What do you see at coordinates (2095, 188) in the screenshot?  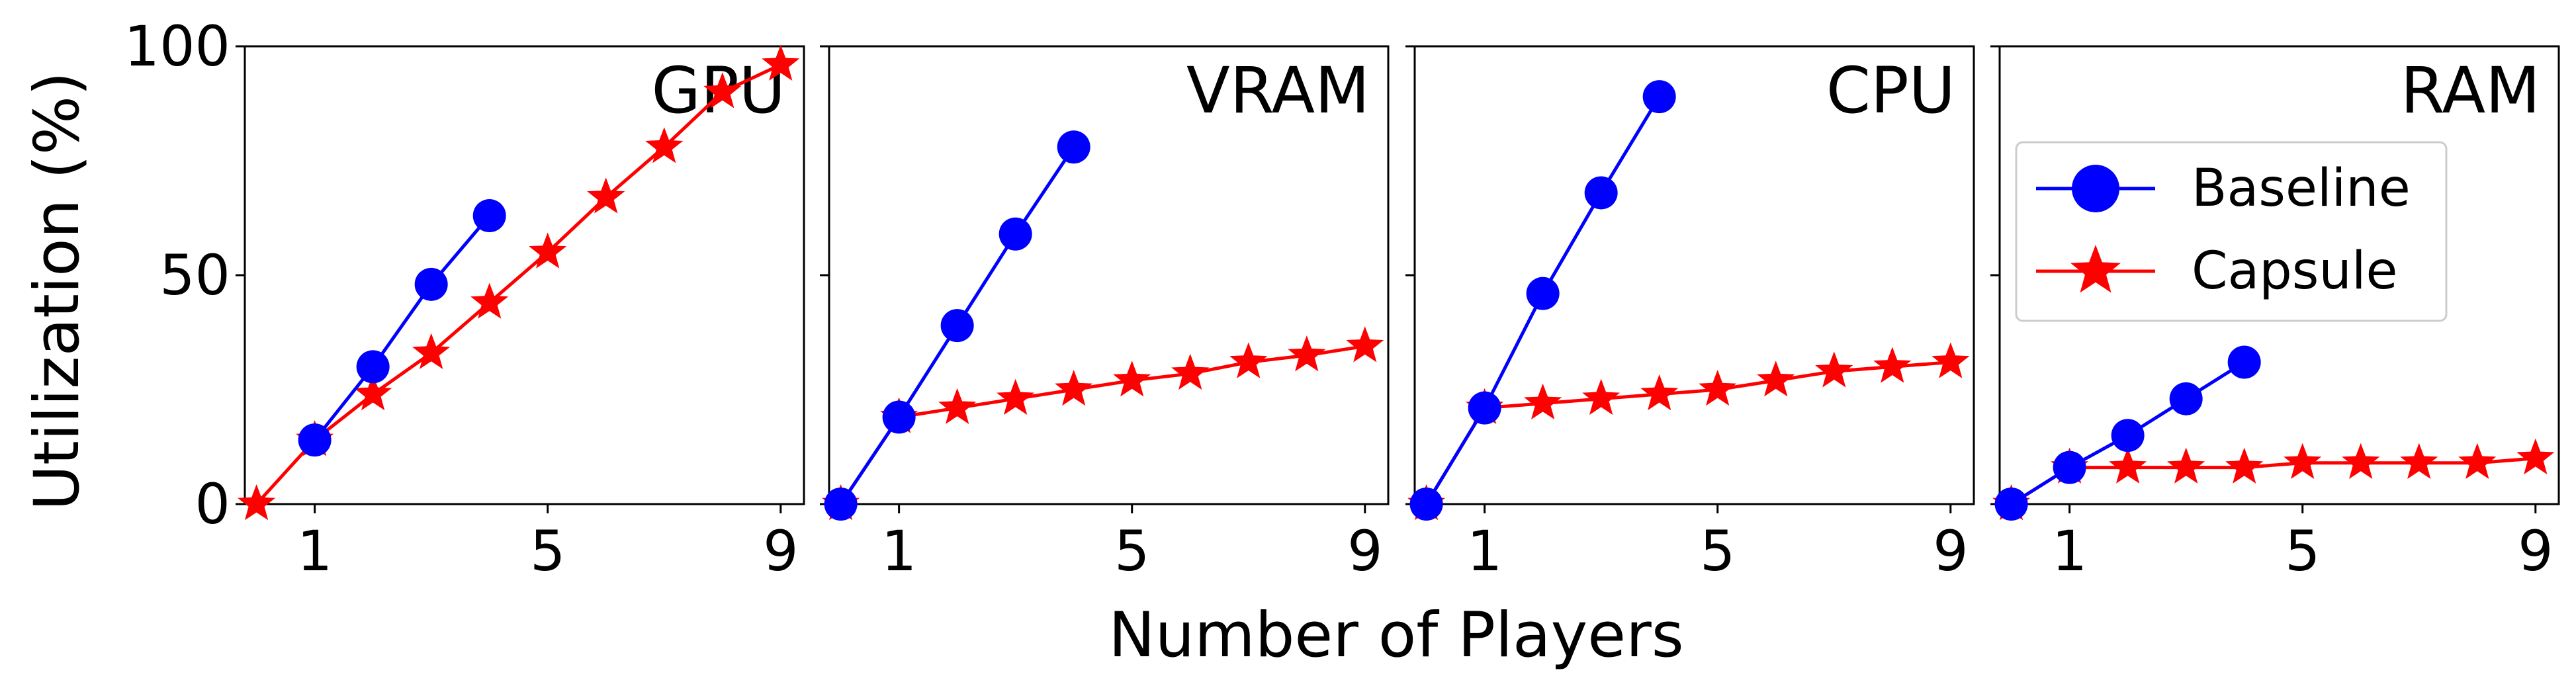 I see `legend-circle-marker` at bounding box center [2095, 188].